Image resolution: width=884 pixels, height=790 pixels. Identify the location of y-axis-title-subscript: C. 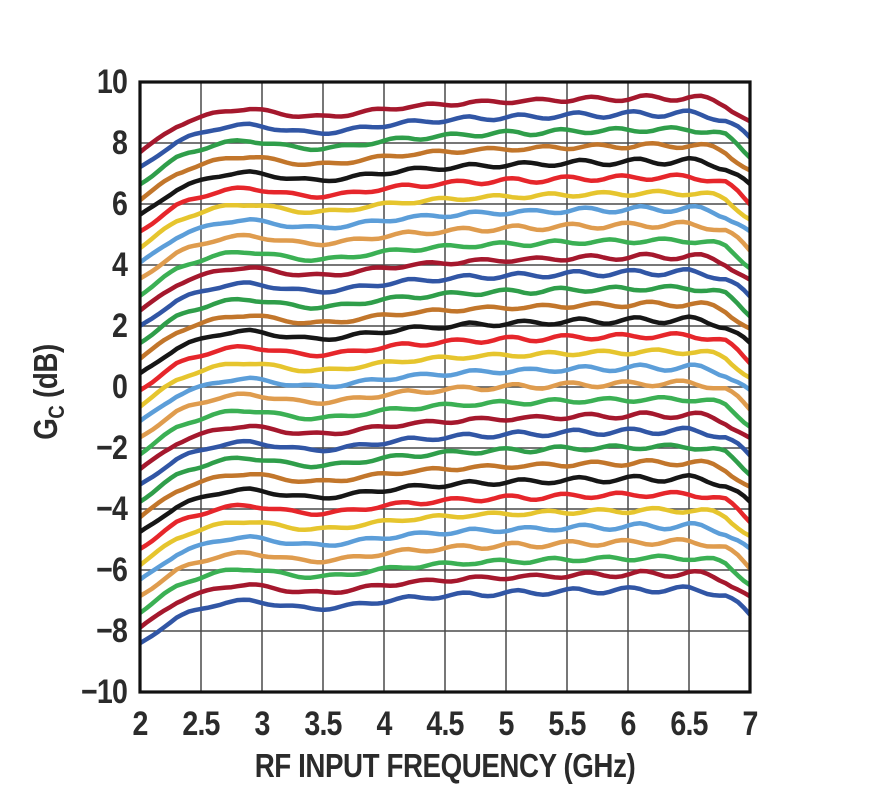
(56, 412).